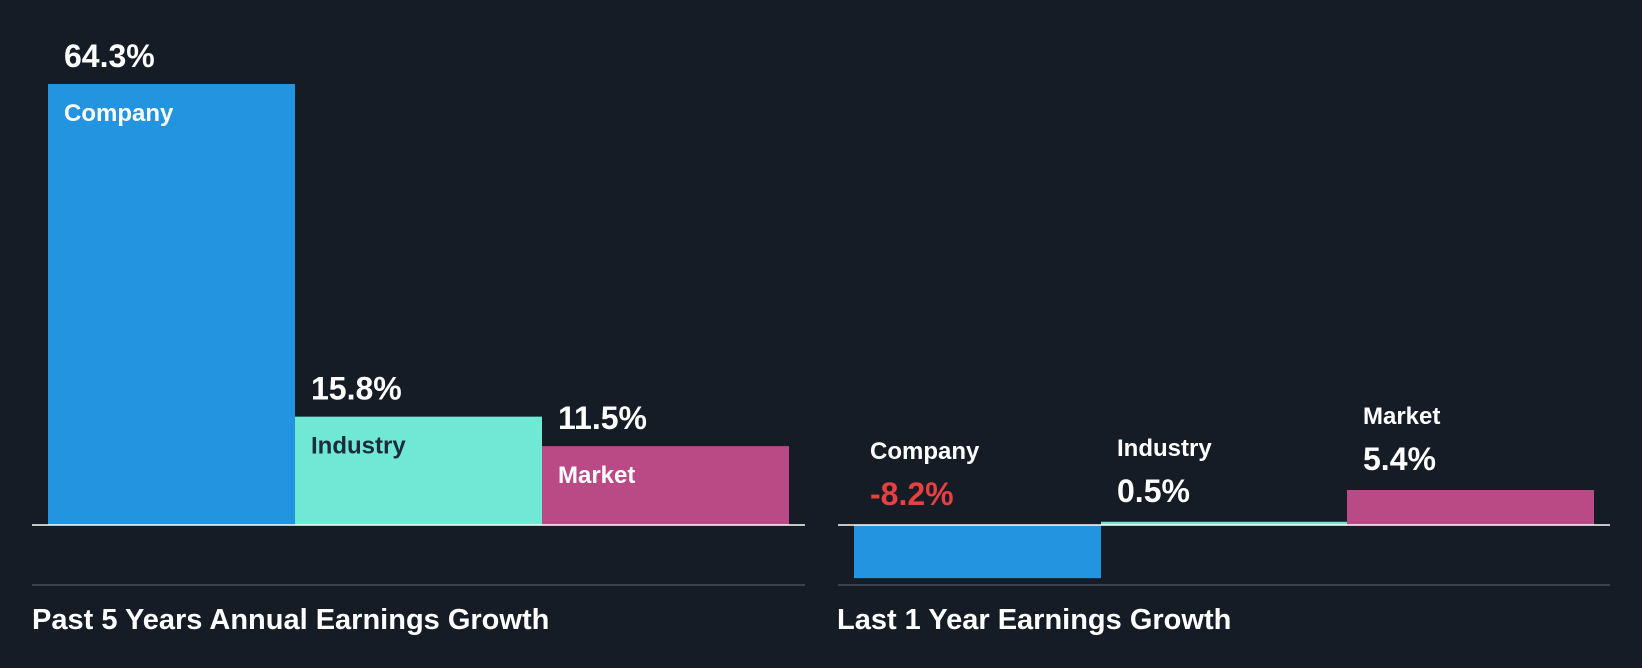 The width and height of the screenshot is (1642, 668). Describe the element at coordinates (418, 470) in the screenshot. I see `bar-5y-industry` at that location.